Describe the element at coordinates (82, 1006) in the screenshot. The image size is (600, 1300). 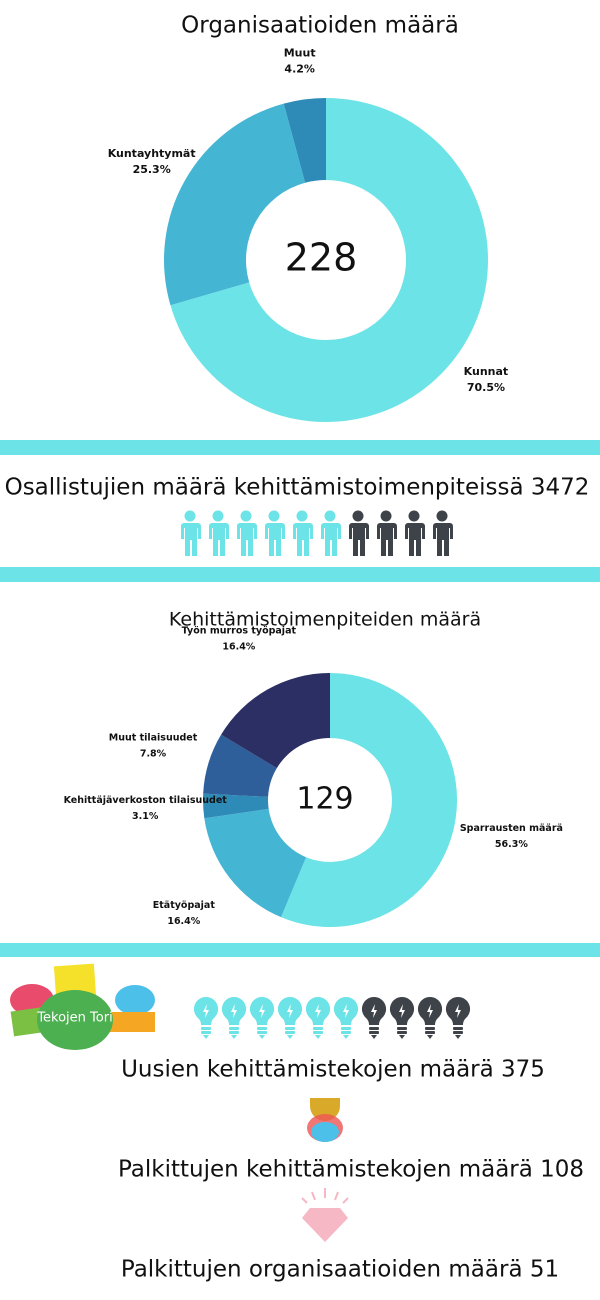
I see `logo: Tekojen Tori` at that location.